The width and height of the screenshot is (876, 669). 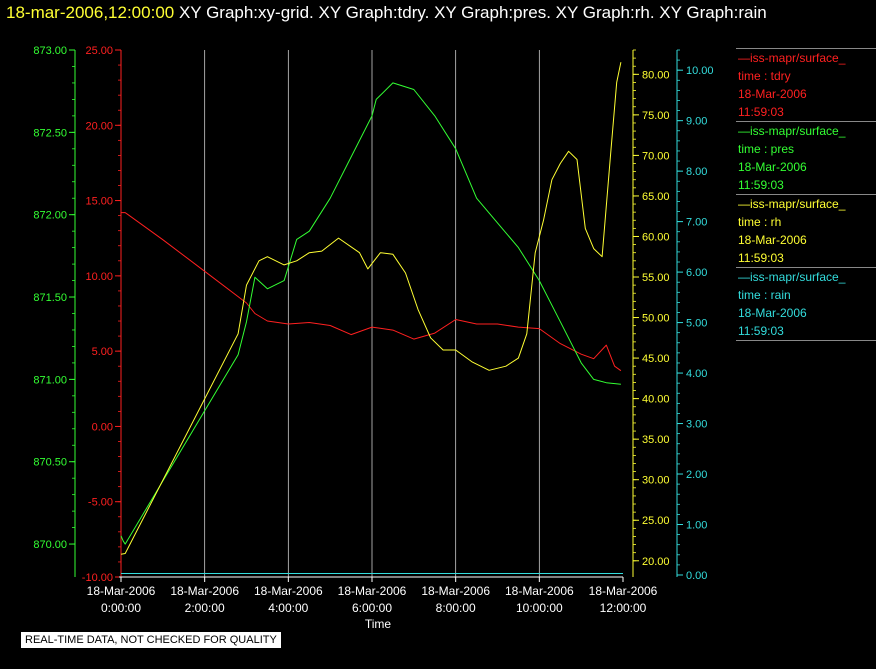 I want to click on rh-tick-label: 35.00, so click(x=656, y=440).